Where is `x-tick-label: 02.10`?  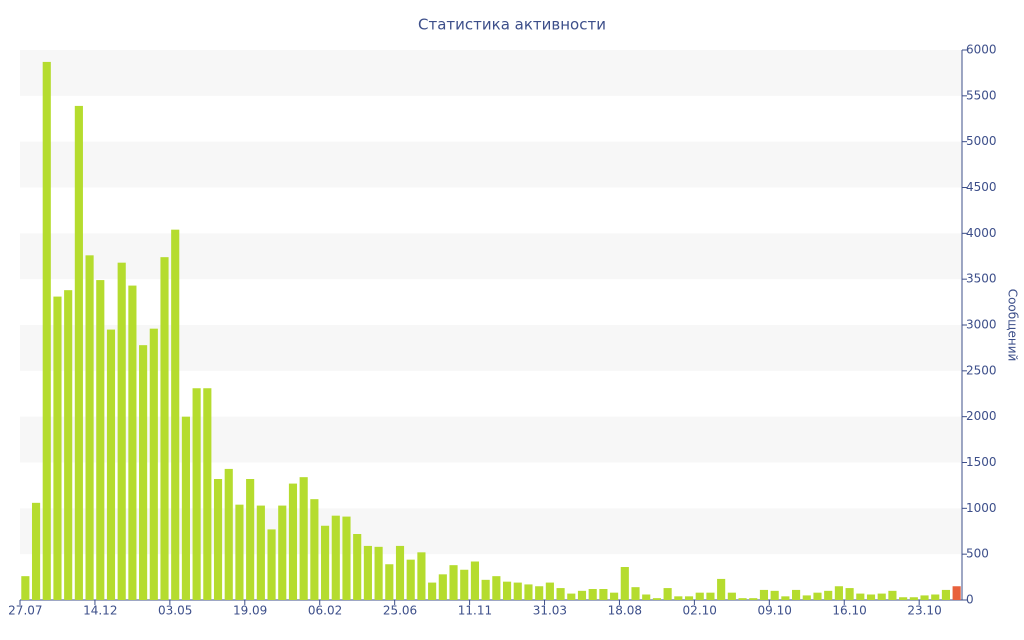
x-tick-label: 02.10 is located at coordinates (700, 611).